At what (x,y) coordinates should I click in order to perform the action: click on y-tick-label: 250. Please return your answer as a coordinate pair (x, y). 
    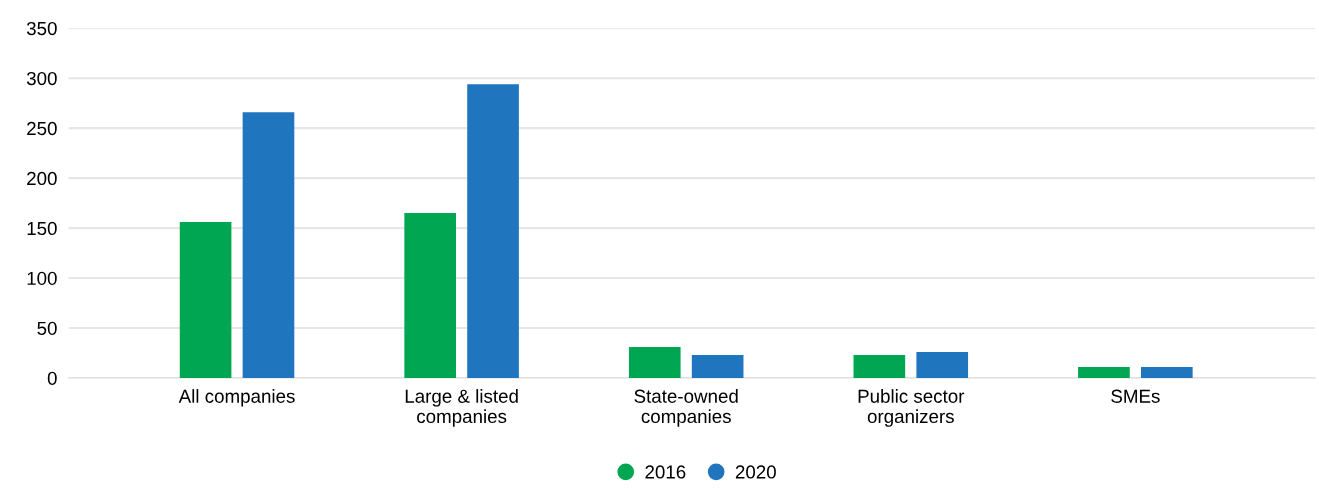
    Looking at the image, I should click on (42, 128).